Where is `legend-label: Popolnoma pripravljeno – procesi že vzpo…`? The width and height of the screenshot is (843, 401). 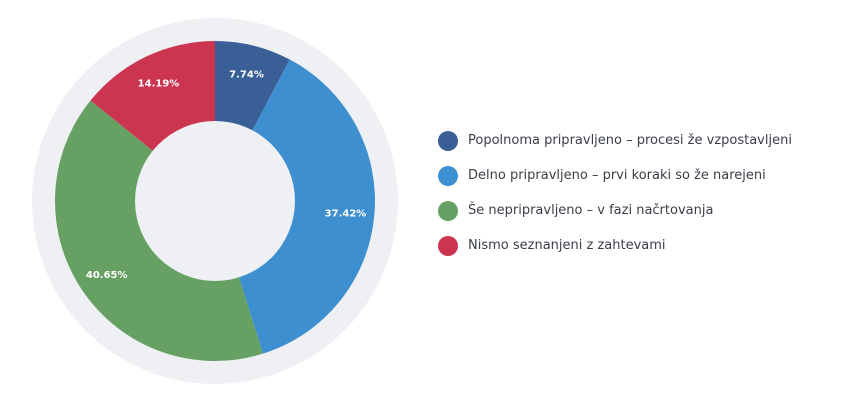 legend-label: Popolnoma pripravljeno – procesi že vzpo… is located at coordinates (630, 140).